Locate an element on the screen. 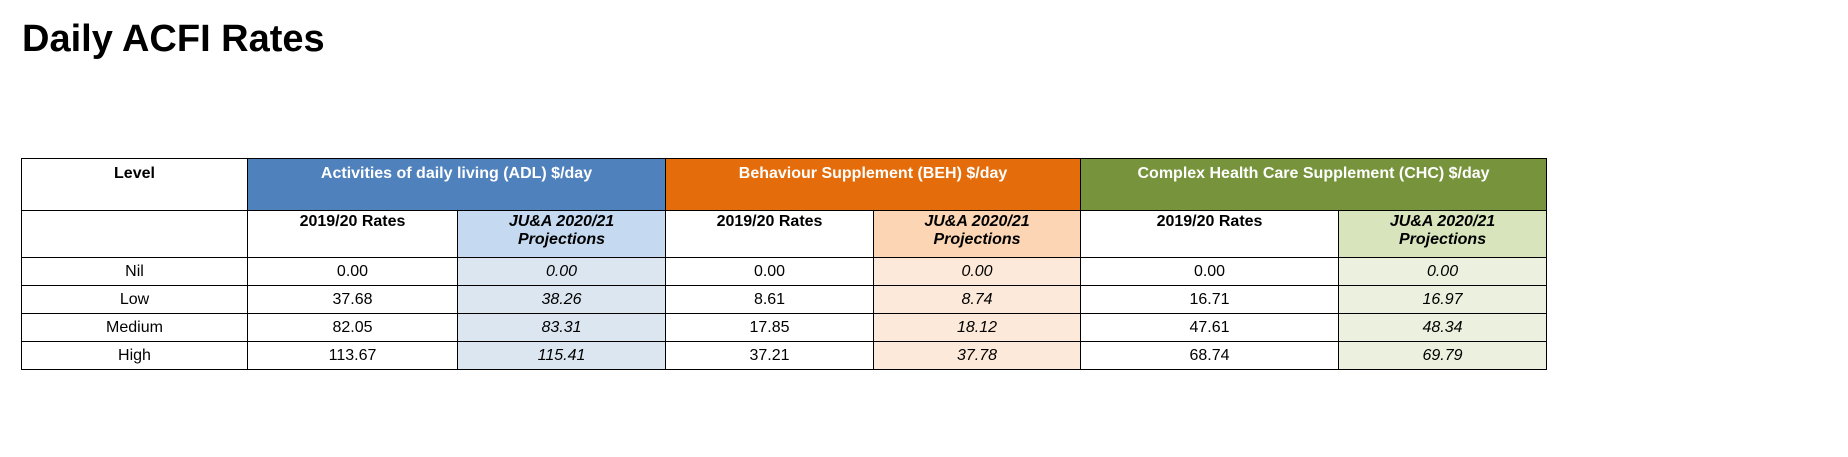 Image resolution: width=1848 pixels, height=457 pixels. adl-rates-header: 2019/20 Rates is located at coordinates (352, 234).